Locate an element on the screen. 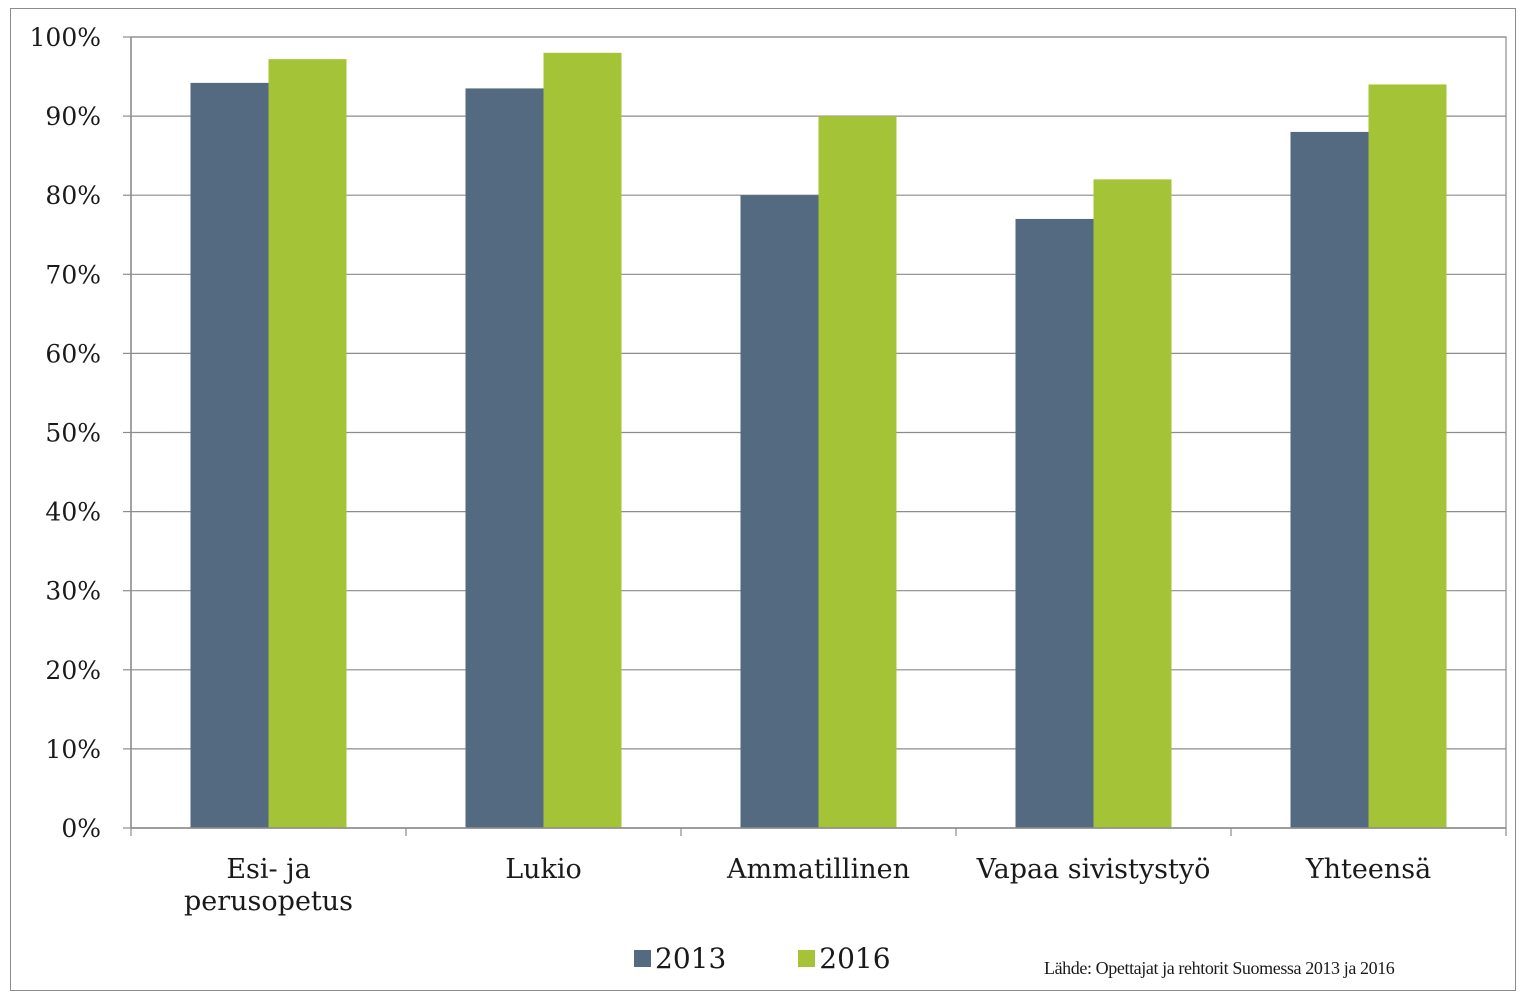 The image size is (1518, 993). legend-item-2013: 2013 is located at coordinates (680, 958).